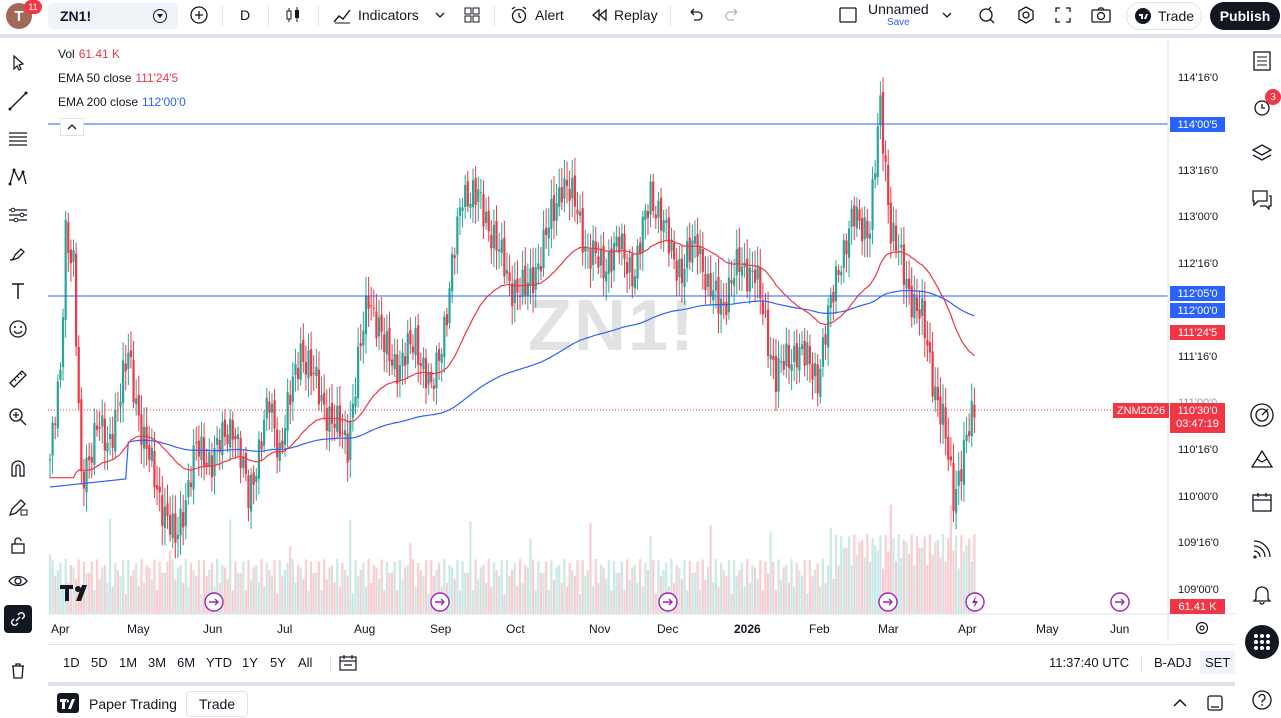 This screenshot has height=718, width=1281. What do you see at coordinates (1026, 15) in the screenshot?
I see `settings-button` at bounding box center [1026, 15].